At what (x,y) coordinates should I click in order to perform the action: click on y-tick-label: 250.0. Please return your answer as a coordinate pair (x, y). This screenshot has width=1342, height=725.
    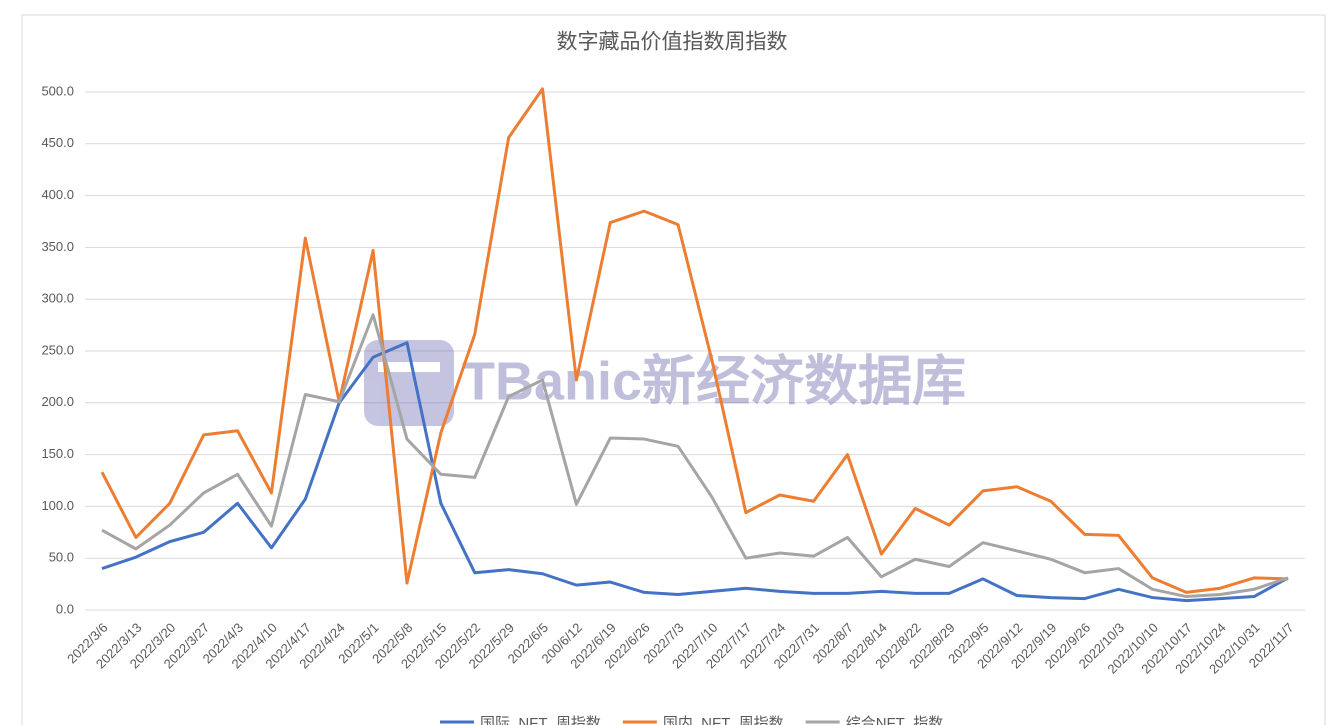
    Looking at the image, I should click on (57, 349).